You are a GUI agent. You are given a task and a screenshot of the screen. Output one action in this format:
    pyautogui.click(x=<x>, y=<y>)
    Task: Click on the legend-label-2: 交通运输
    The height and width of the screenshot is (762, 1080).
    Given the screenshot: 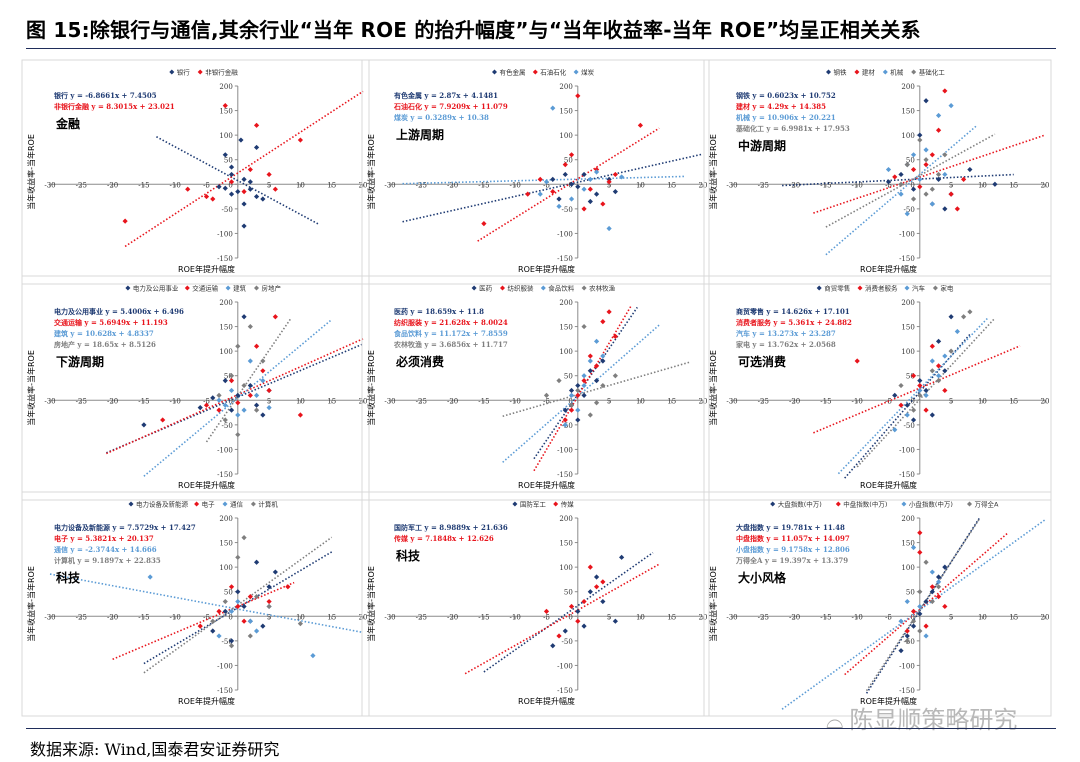 What is the action you would take?
    pyautogui.click(x=205, y=288)
    